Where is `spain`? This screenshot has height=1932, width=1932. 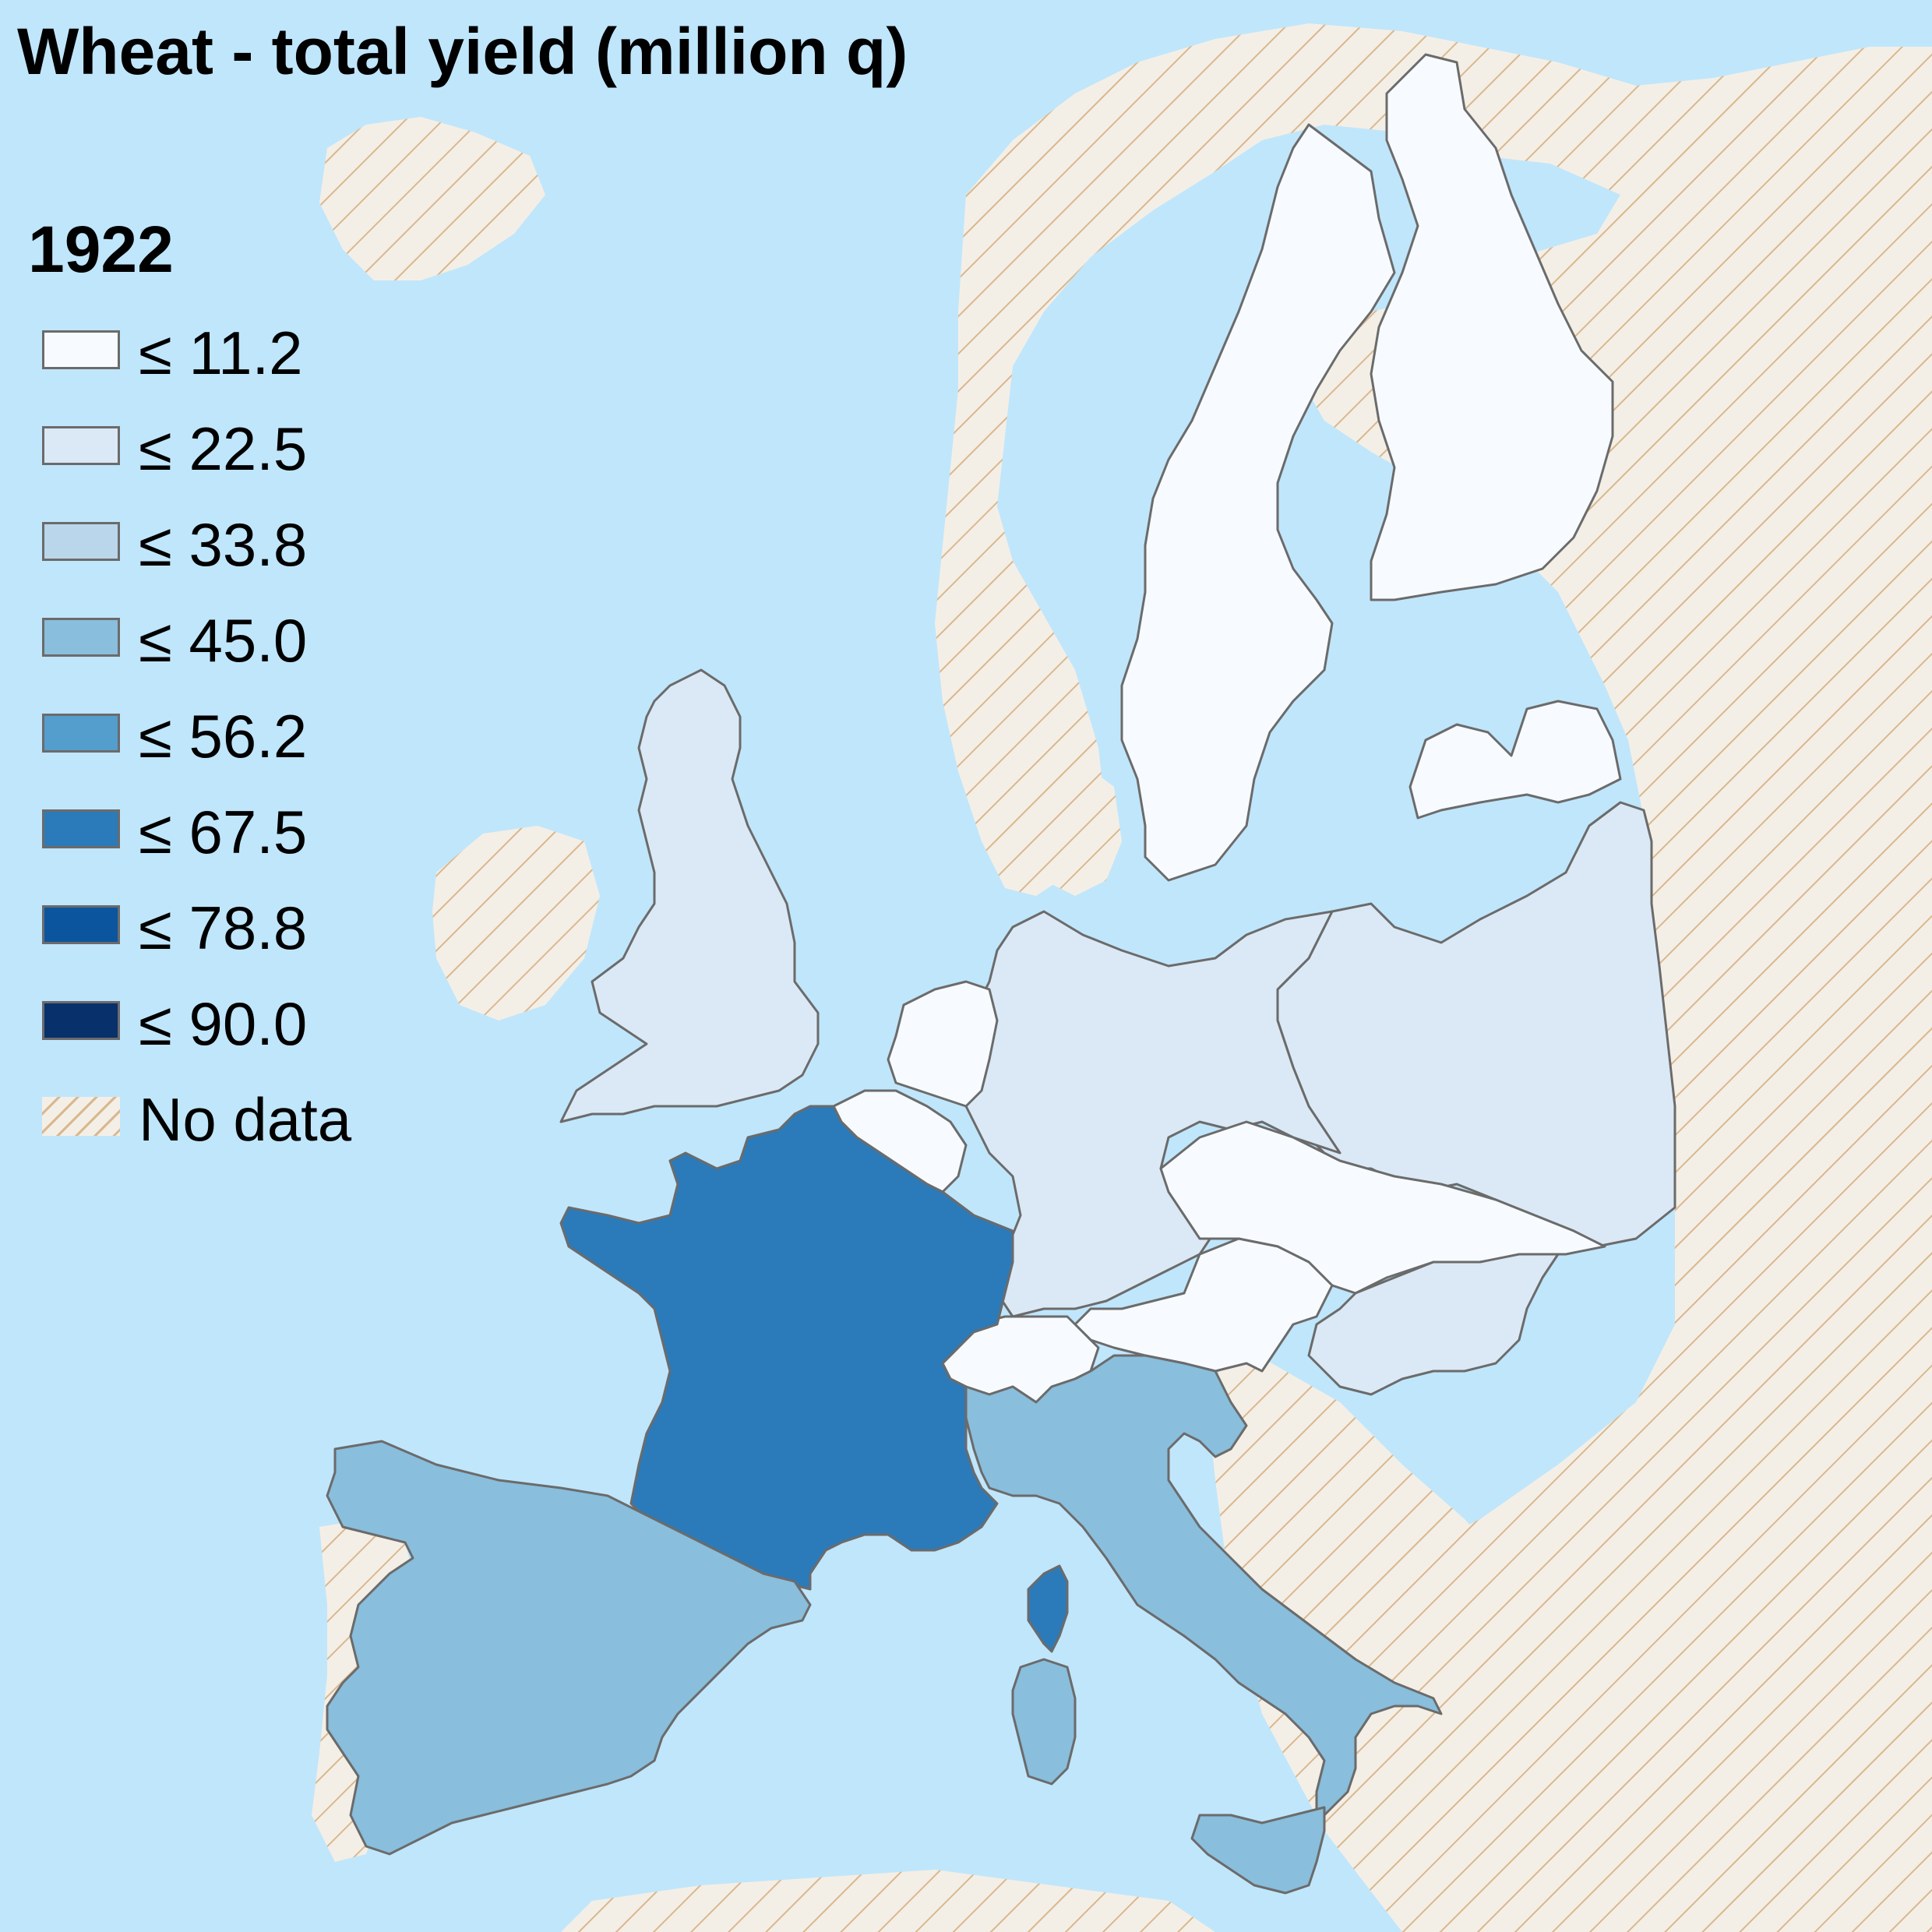
spain is located at coordinates (569, 1648).